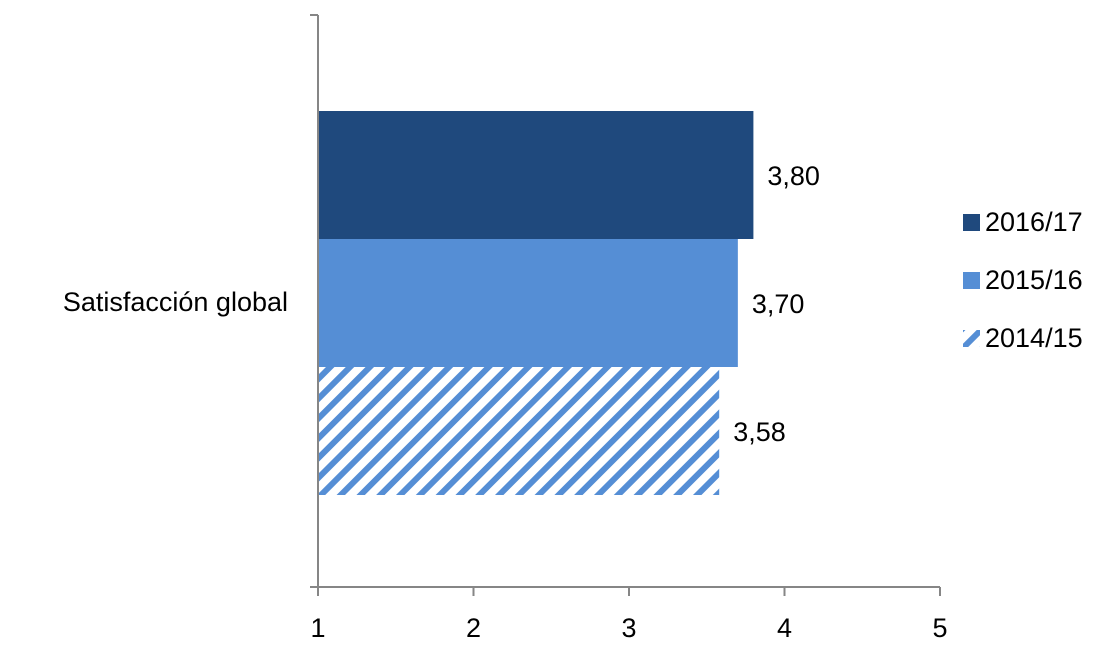  What do you see at coordinates (473, 628) in the screenshot?
I see `x-tick-label: 2` at bounding box center [473, 628].